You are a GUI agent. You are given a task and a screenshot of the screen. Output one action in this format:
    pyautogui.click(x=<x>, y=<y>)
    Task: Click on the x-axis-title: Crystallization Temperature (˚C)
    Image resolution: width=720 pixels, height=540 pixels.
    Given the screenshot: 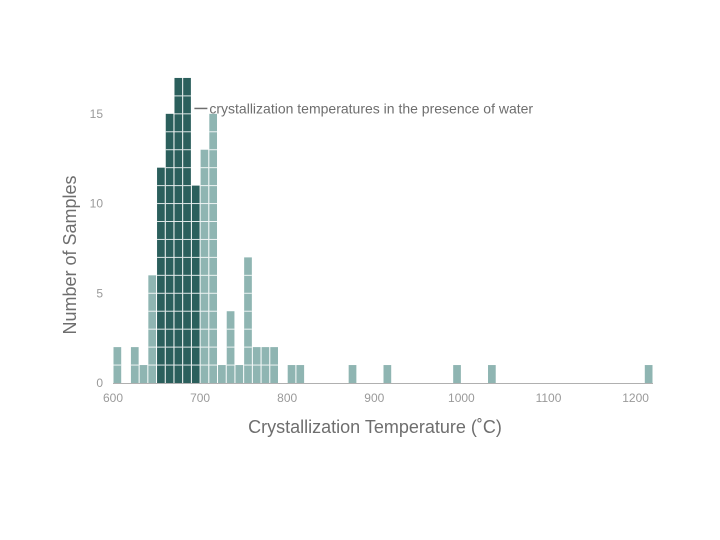 What is the action you would take?
    pyautogui.click(x=375, y=427)
    